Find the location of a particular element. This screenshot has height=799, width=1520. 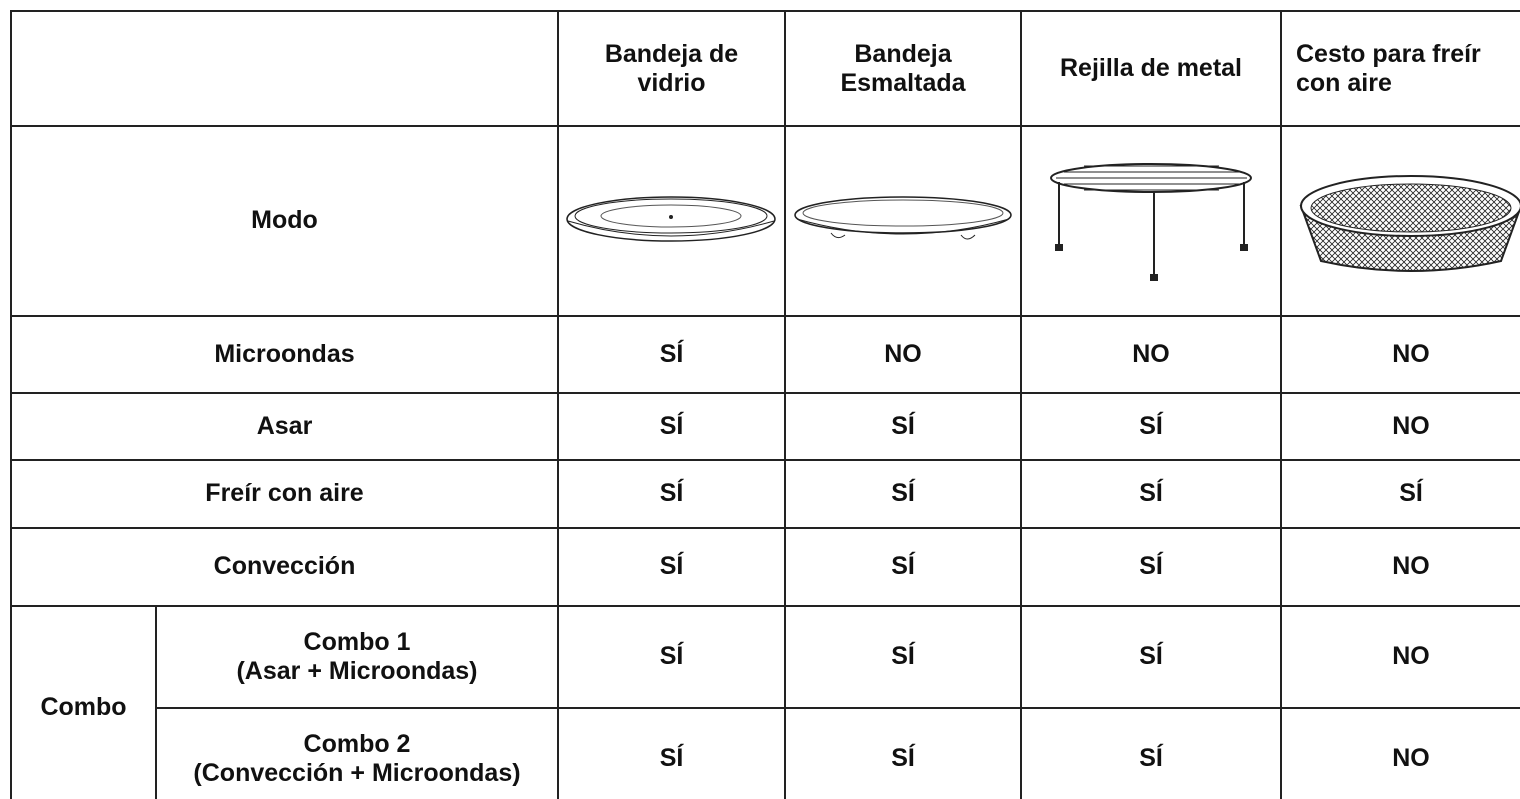

column-header: Cesto para freír con aire is located at coordinates (1400, 68).